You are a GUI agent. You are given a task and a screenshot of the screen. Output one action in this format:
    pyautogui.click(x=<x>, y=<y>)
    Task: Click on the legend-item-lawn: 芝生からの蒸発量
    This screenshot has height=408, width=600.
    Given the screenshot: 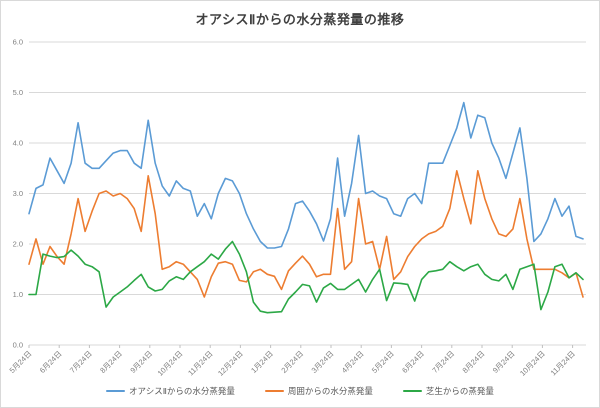 What is the action you would take?
    pyautogui.click(x=448, y=391)
    